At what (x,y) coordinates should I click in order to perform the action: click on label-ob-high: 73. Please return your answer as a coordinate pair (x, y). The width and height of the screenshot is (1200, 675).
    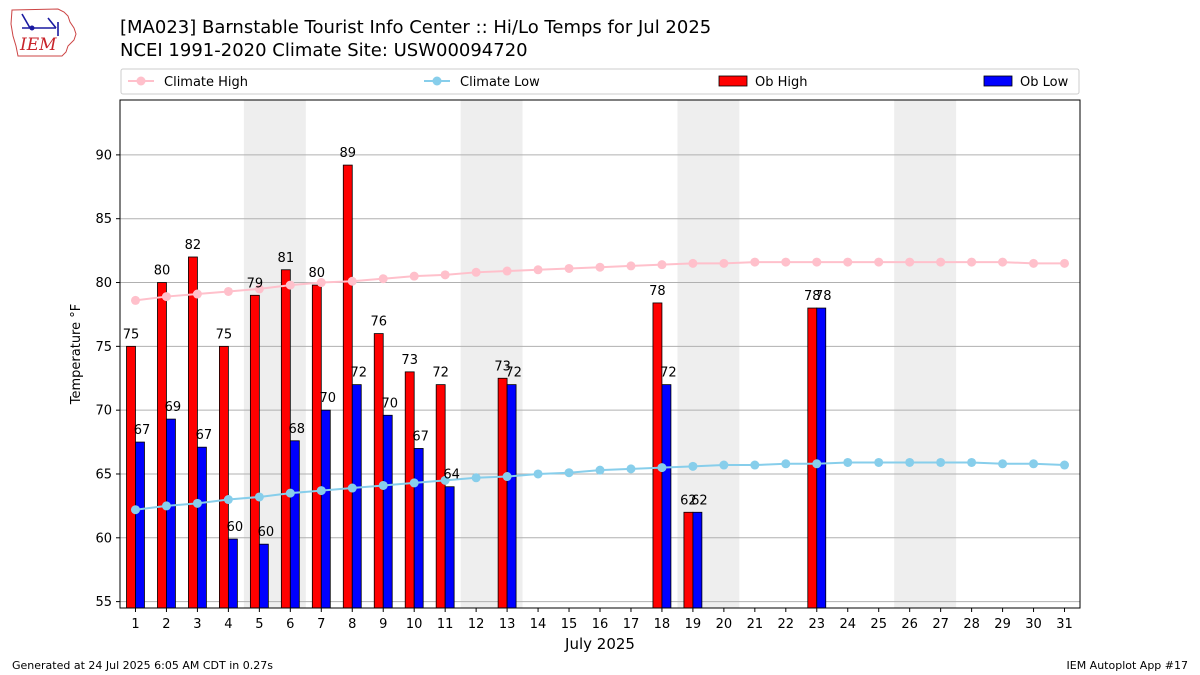
    Looking at the image, I should click on (409, 360).